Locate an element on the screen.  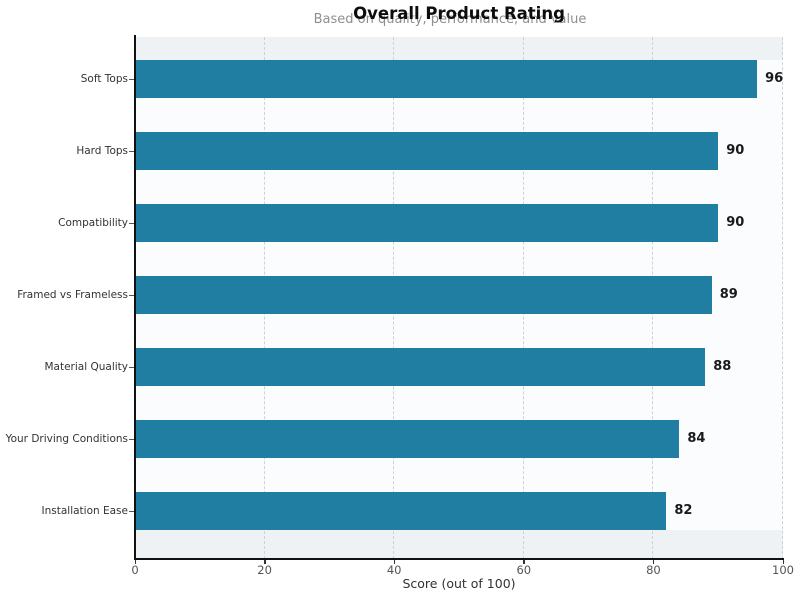
x-tick-label: 60 is located at coordinates (524, 570).